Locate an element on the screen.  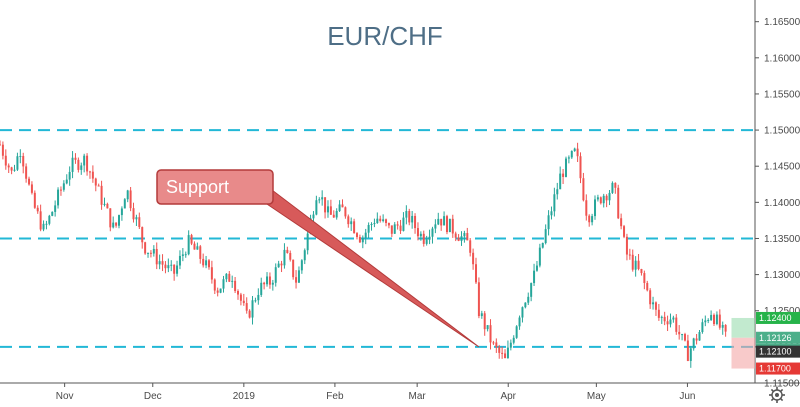
gear-icon is located at coordinates (777, 395).